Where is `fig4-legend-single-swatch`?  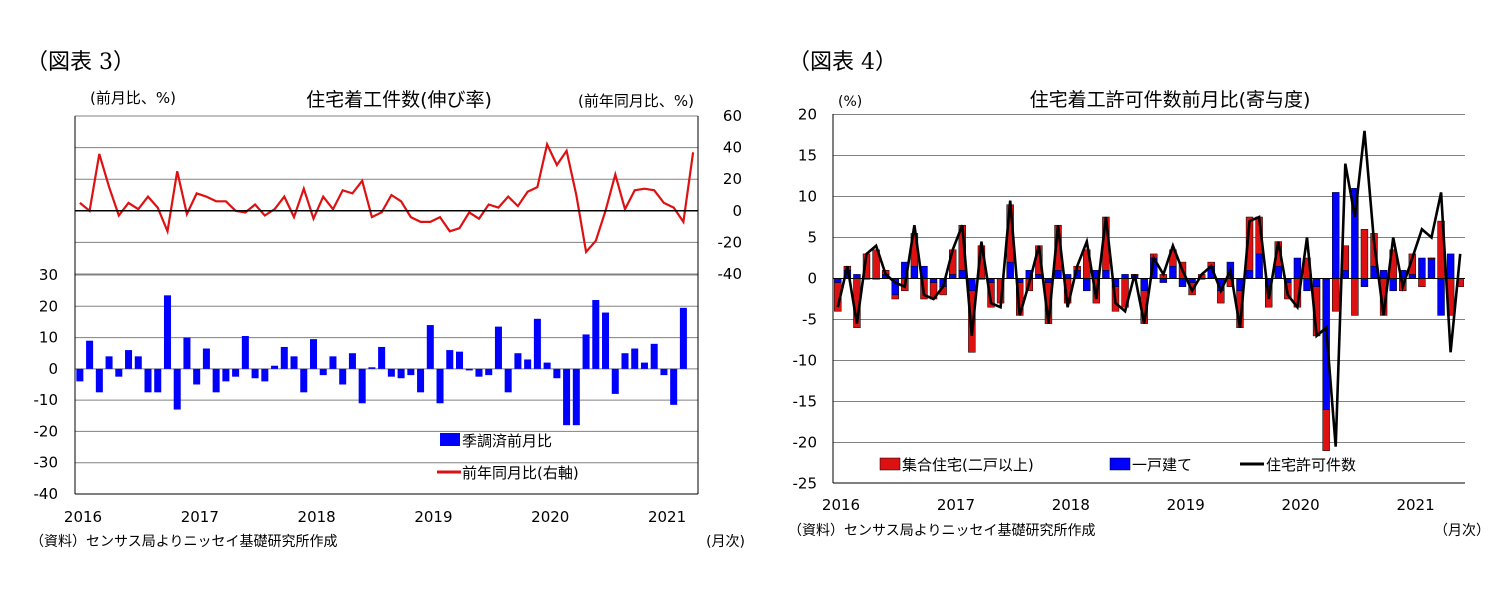 fig4-legend-single-swatch is located at coordinates (1120, 464).